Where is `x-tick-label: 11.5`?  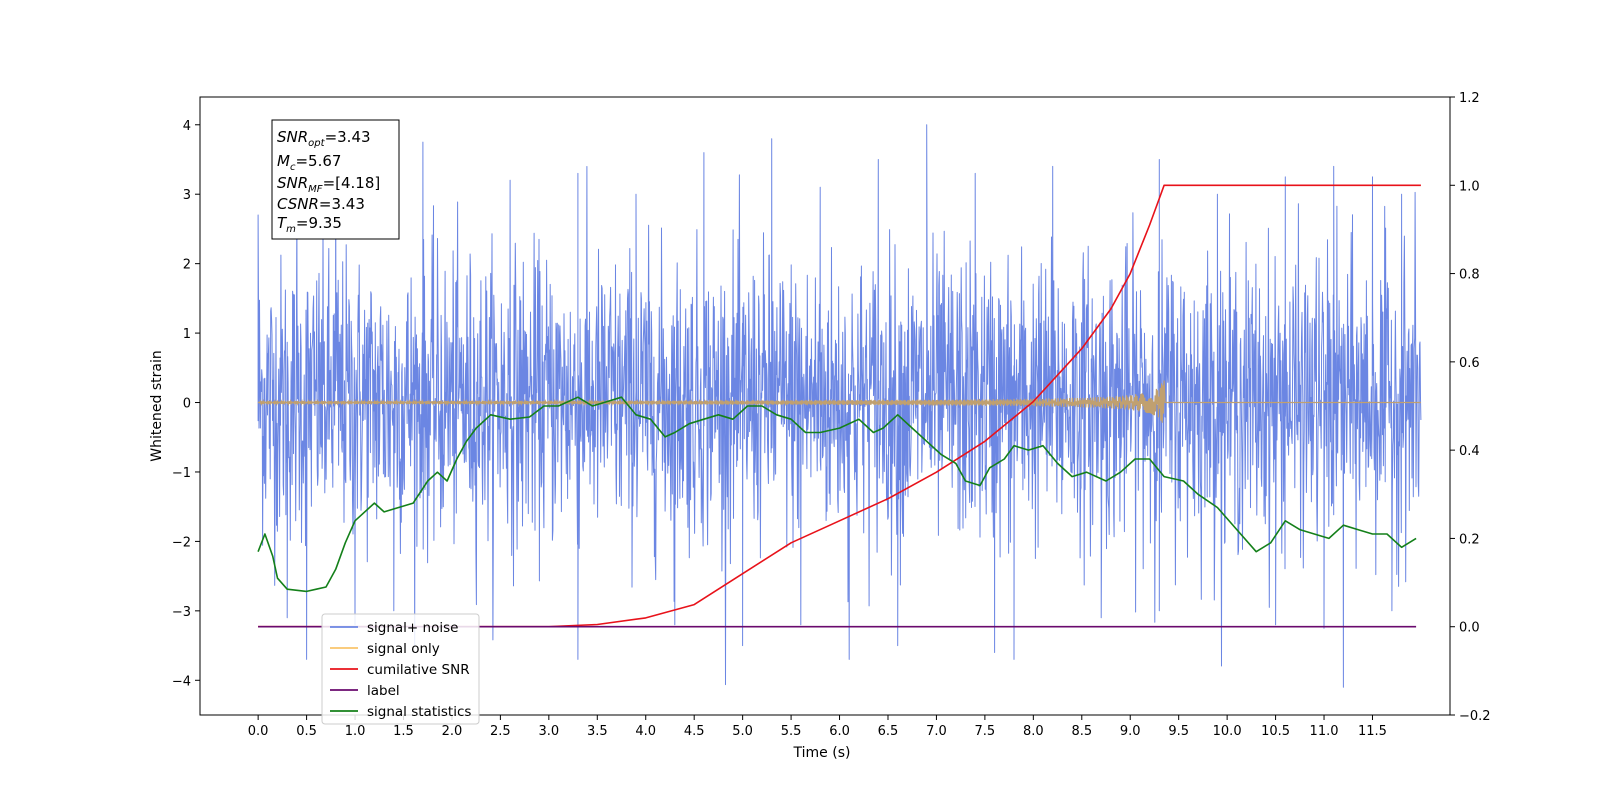
x-tick-label: 11.5 is located at coordinates (1372, 731).